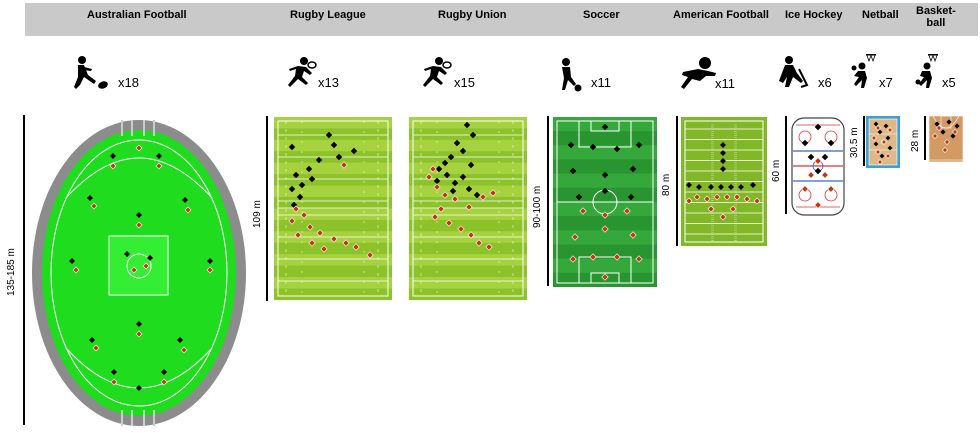 The image size is (980, 433). Describe the element at coordinates (880, 15) in the screenshot. I see `title-netball: Netball` at that location.